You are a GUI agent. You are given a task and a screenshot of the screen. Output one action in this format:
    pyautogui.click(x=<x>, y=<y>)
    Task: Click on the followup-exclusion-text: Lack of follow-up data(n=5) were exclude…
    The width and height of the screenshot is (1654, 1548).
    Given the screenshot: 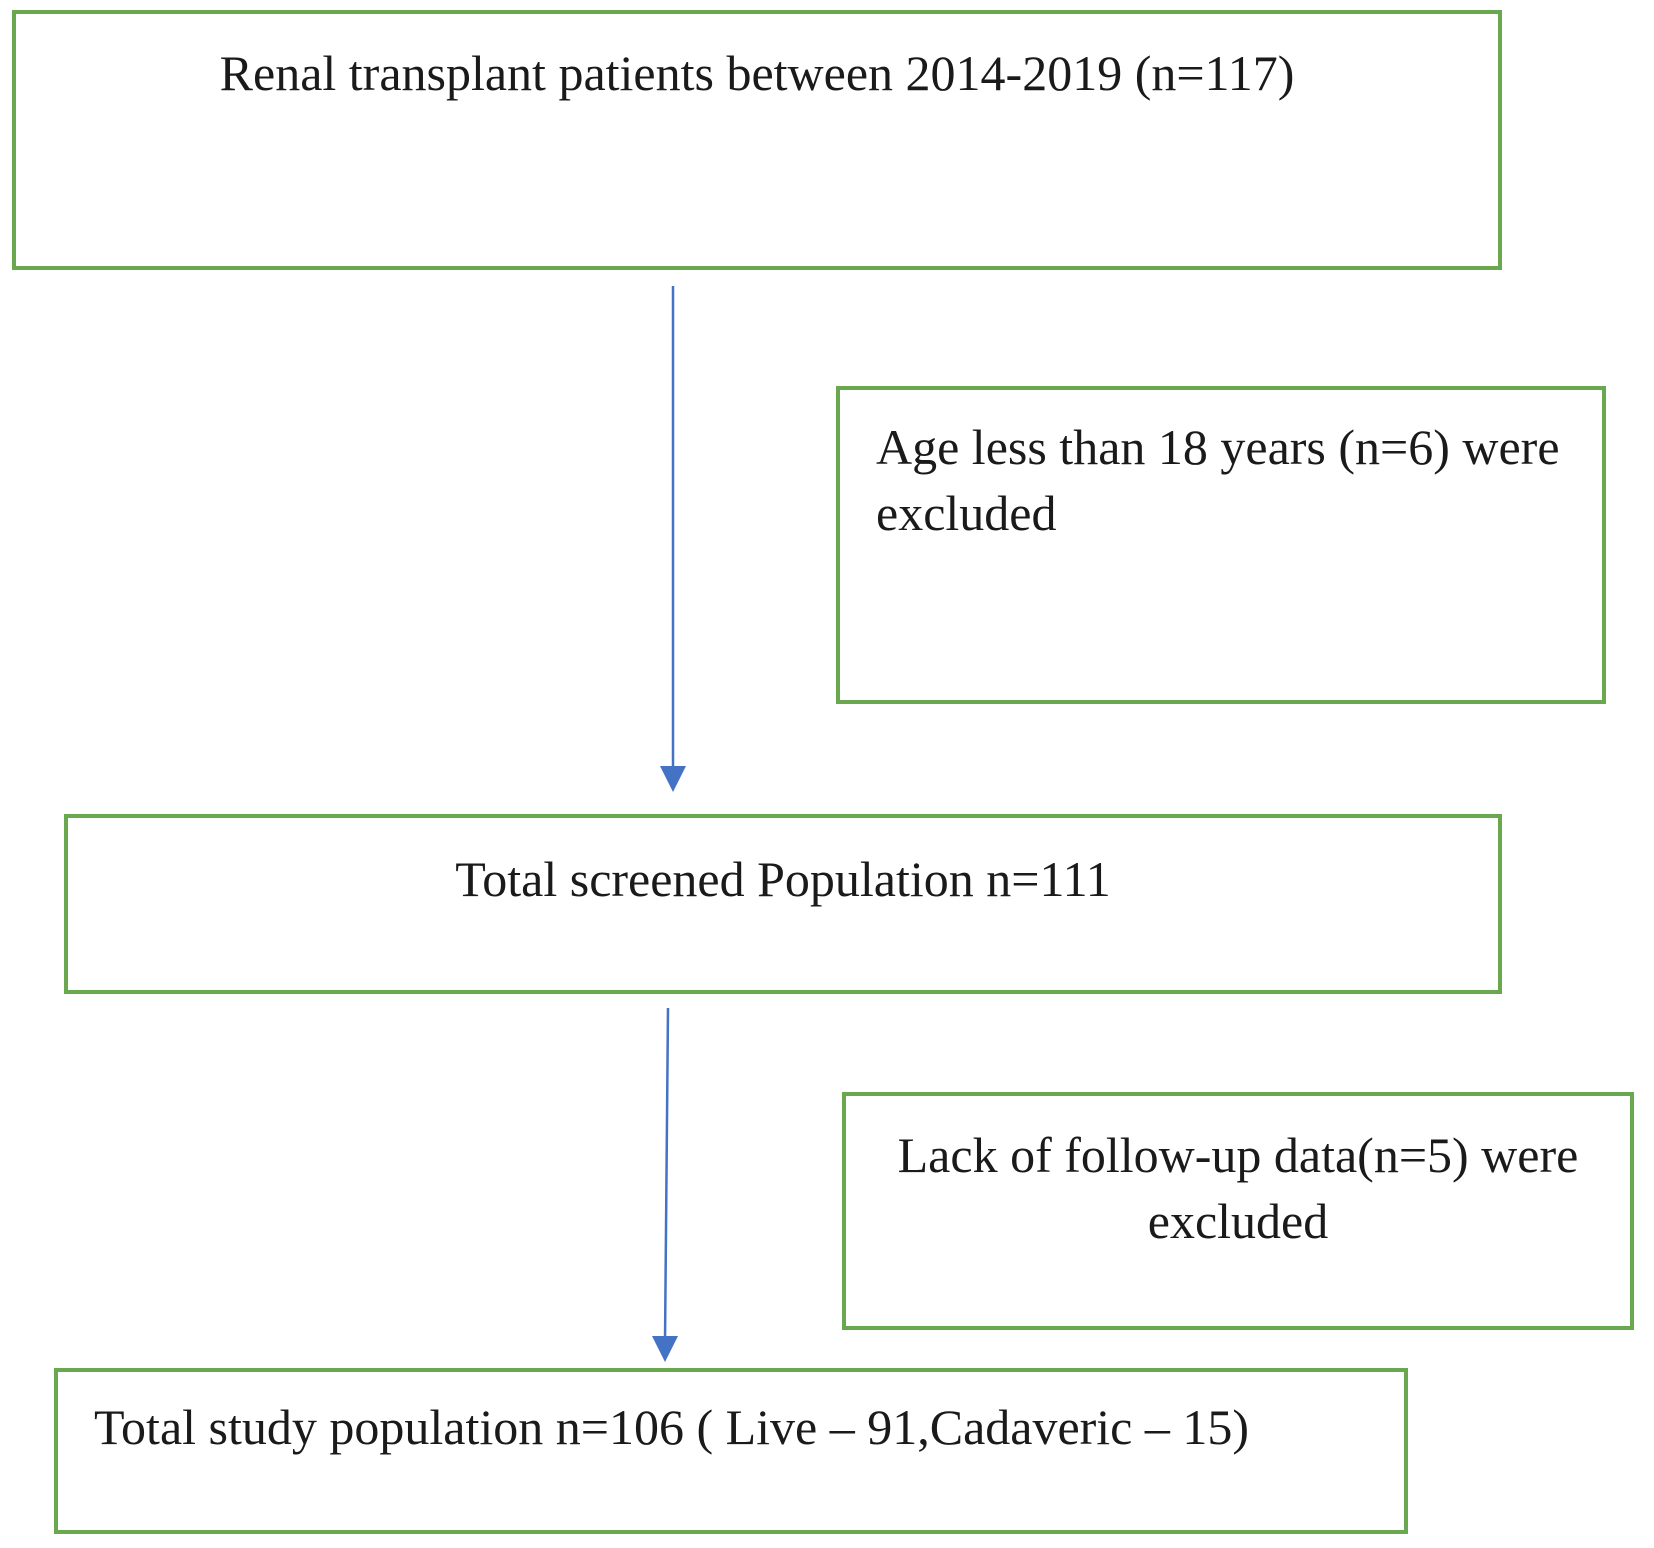 What is the action you would take?
    pyautogui.click(x=1238, y=1188)
    